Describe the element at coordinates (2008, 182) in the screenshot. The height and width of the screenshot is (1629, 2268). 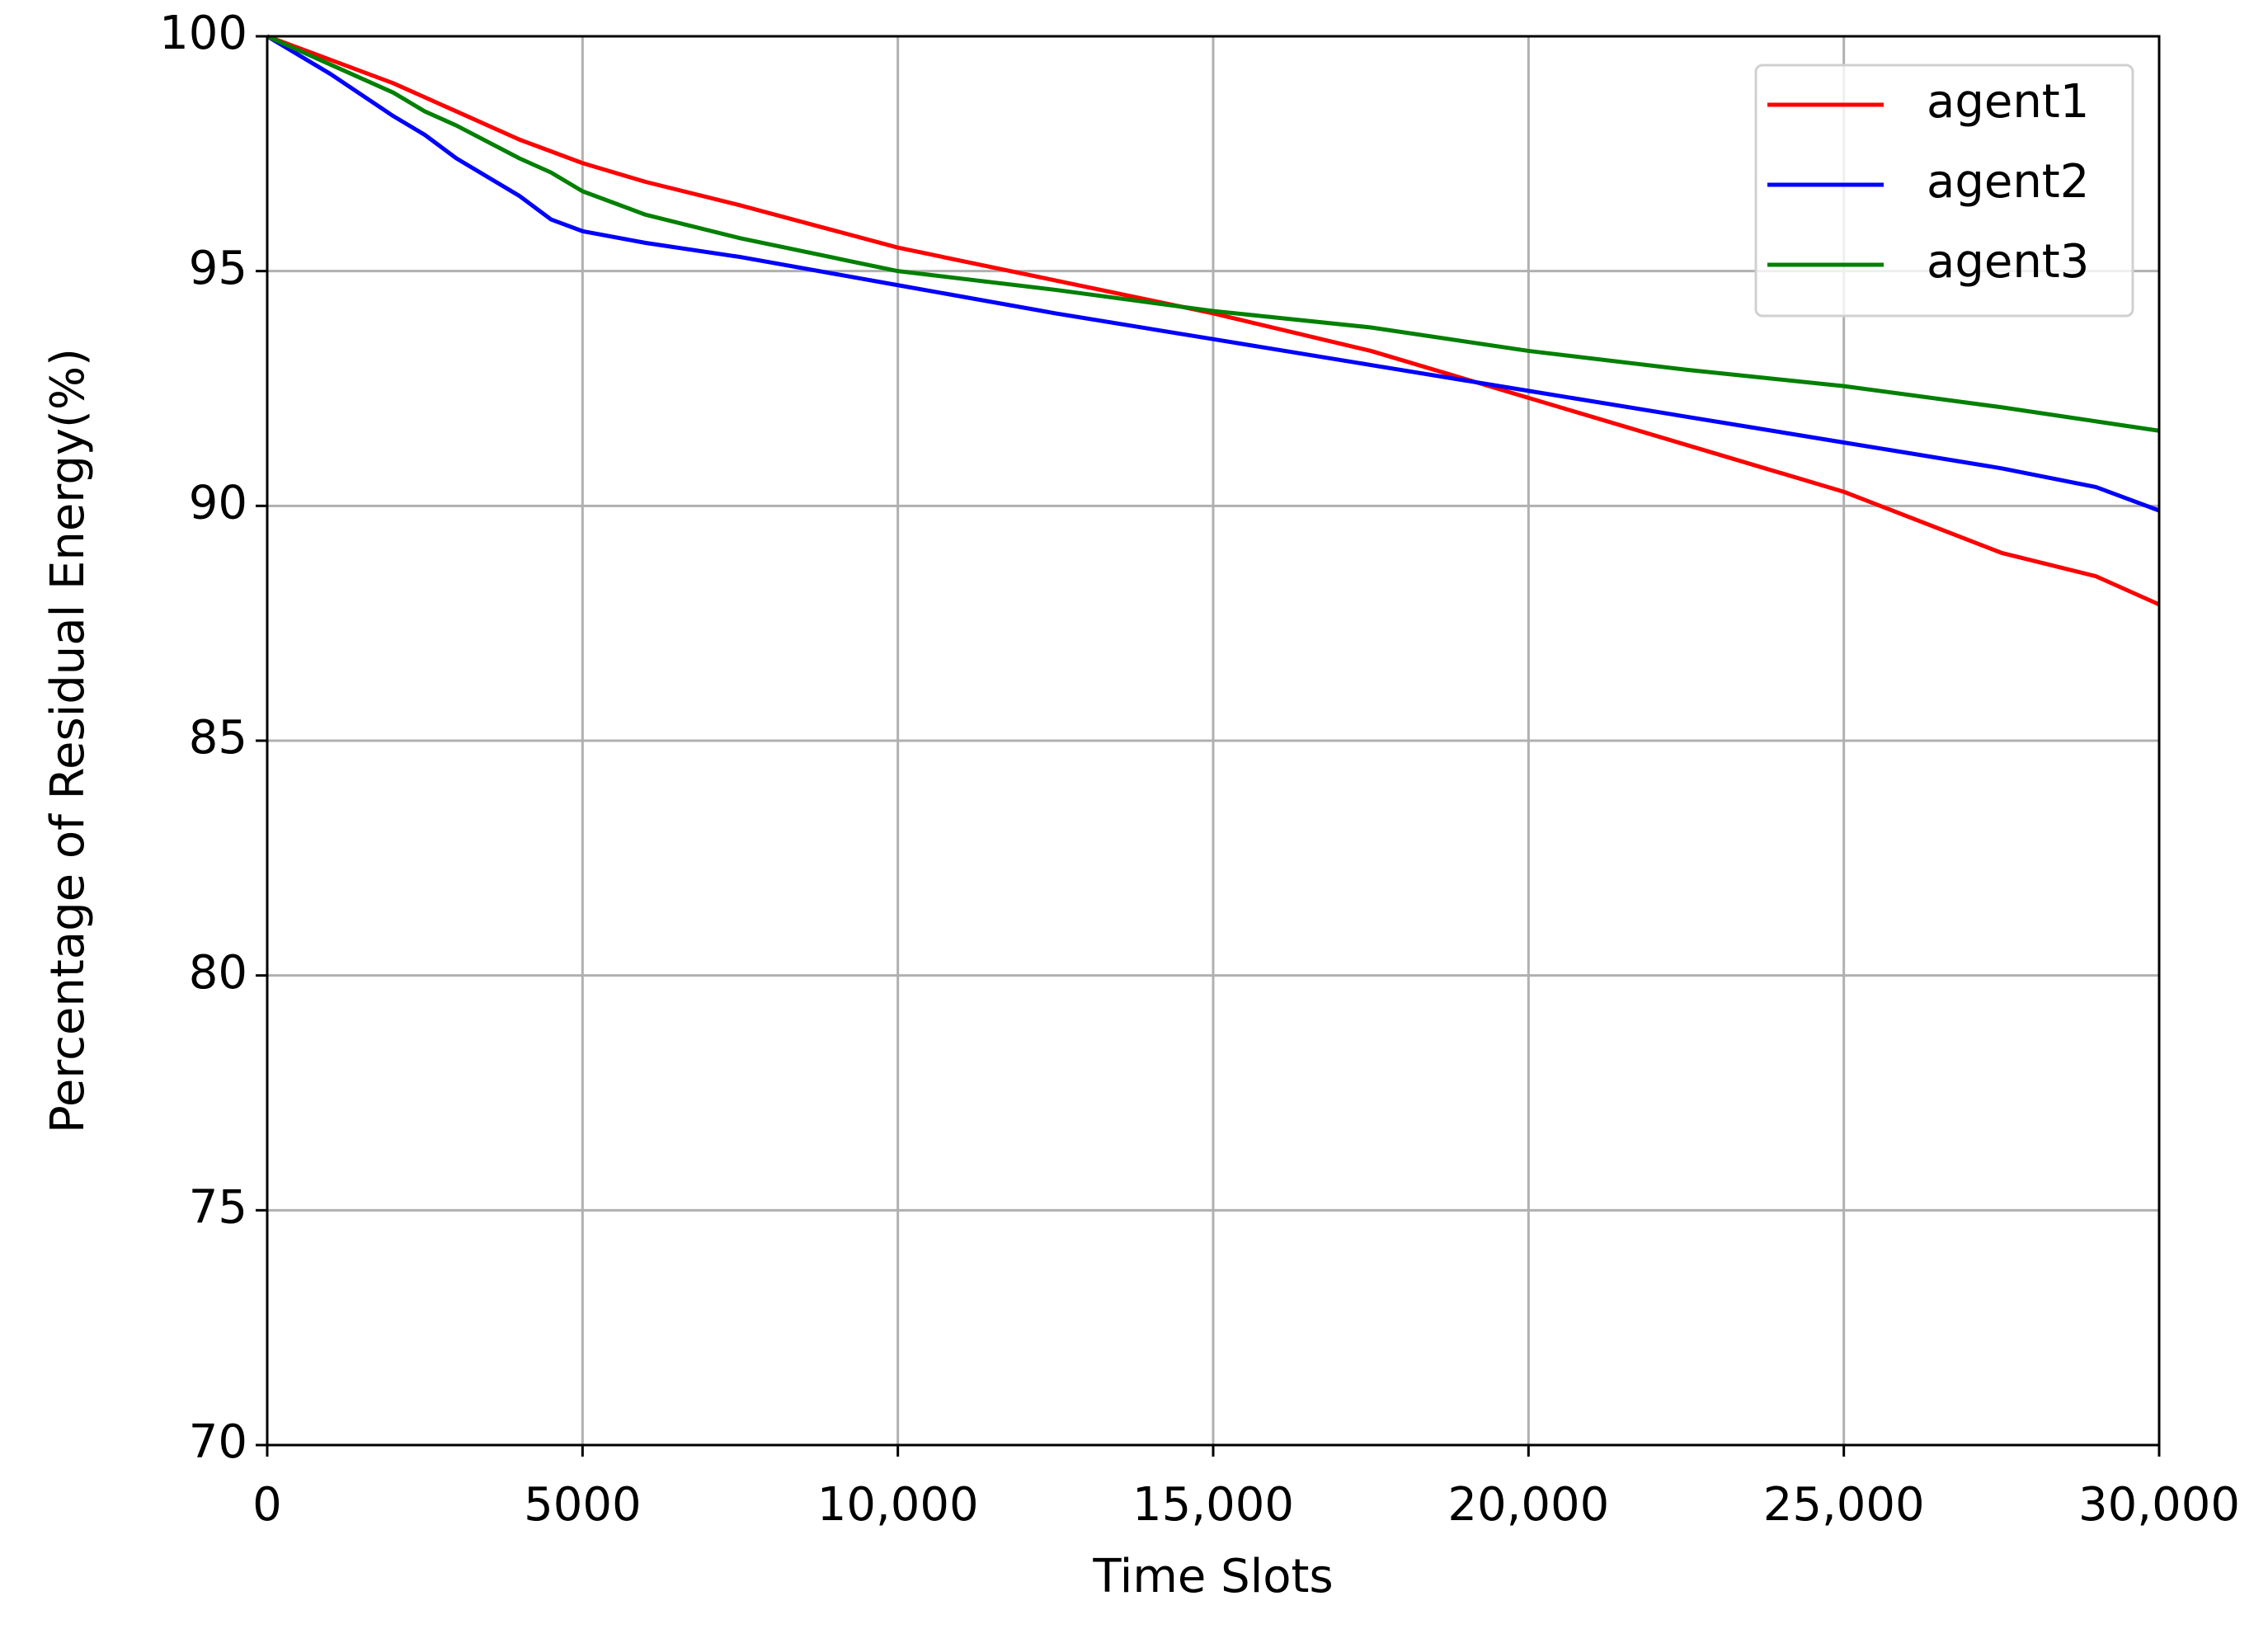
I see `legend-label: agent2` at that location.